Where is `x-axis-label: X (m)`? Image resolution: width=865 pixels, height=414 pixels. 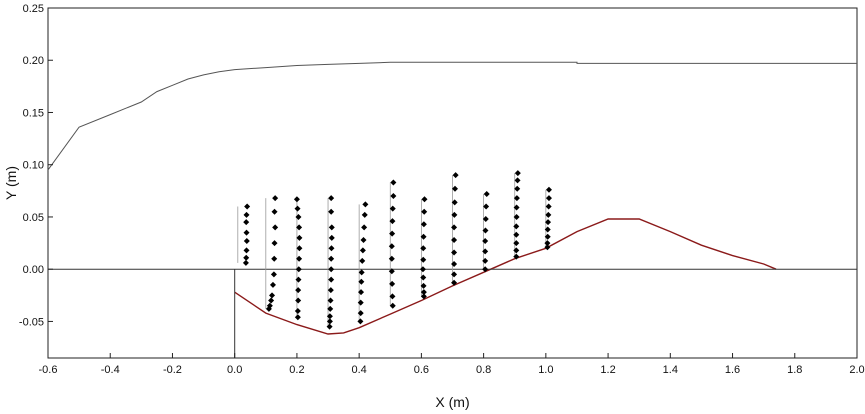 x-axis-label: X (m) is located at coordinates (452, 402).